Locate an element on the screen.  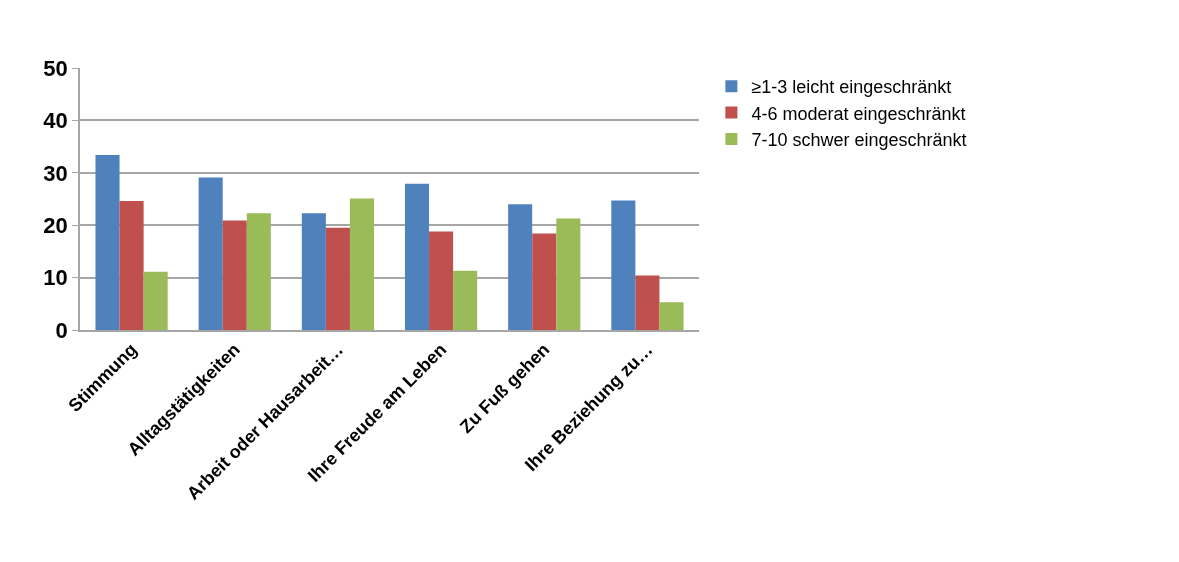
y-tick-label: 20 is located at coordinates (55, 225).